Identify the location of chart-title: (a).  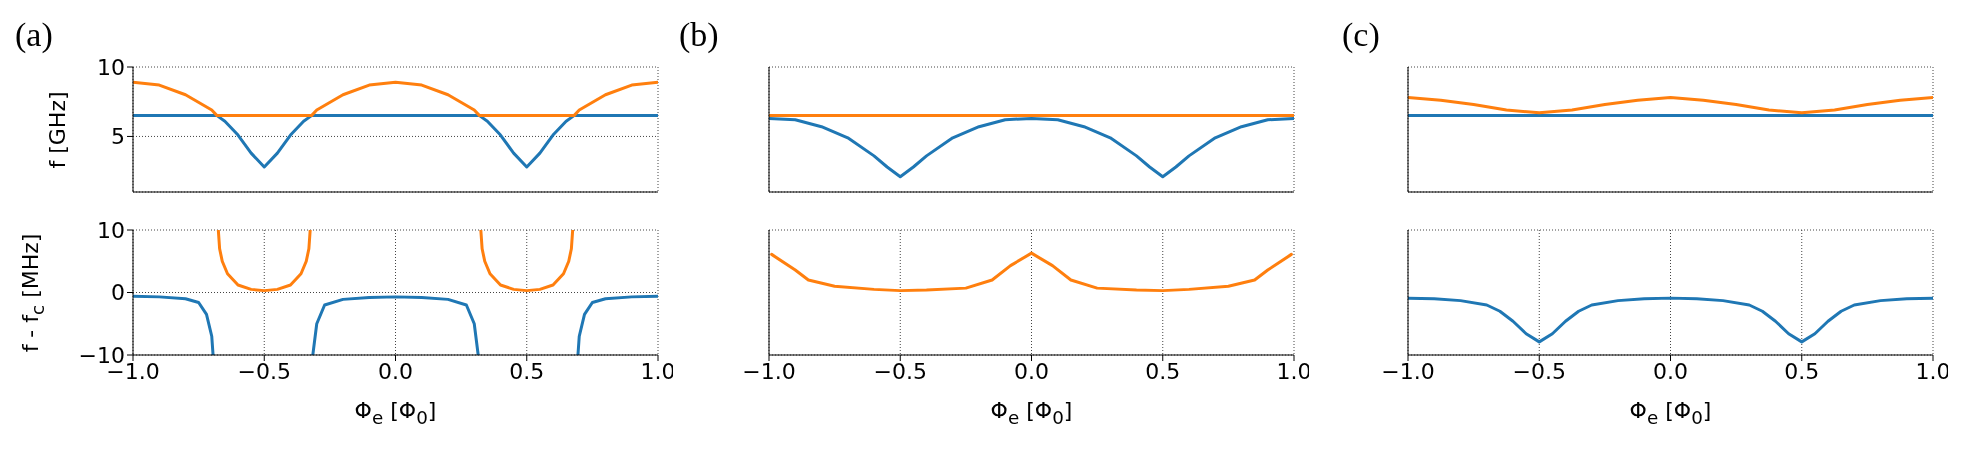
(34, 35).